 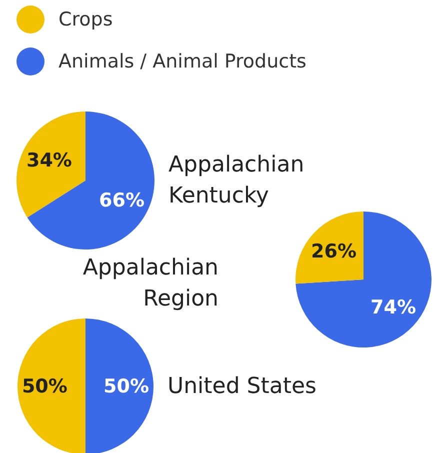 What do you see at coordinates (334, 251) in the screenshot?
I see `data-label: 26%` at bounding box center [334, 251].